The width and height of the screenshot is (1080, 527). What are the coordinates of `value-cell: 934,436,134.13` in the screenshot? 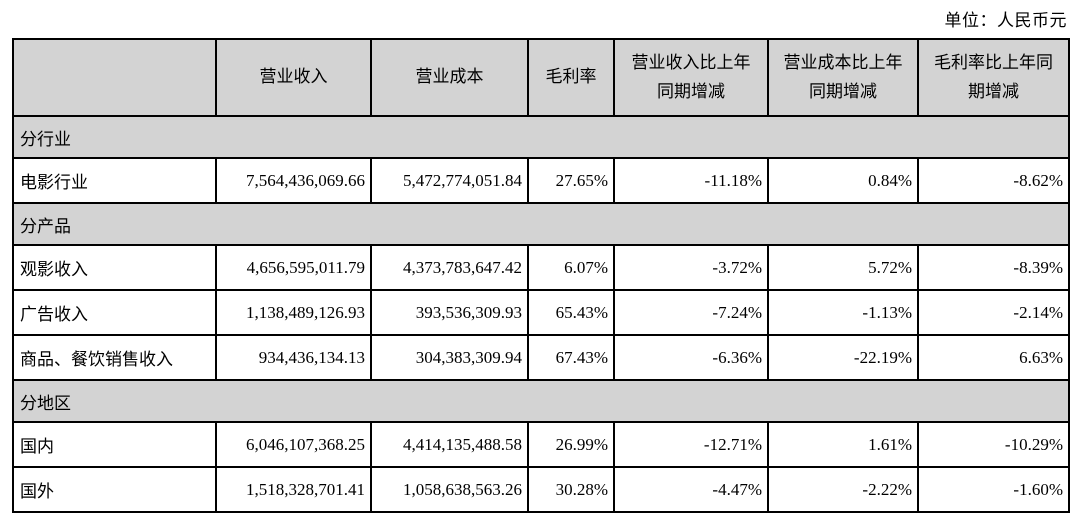 It's located at (293, 357).